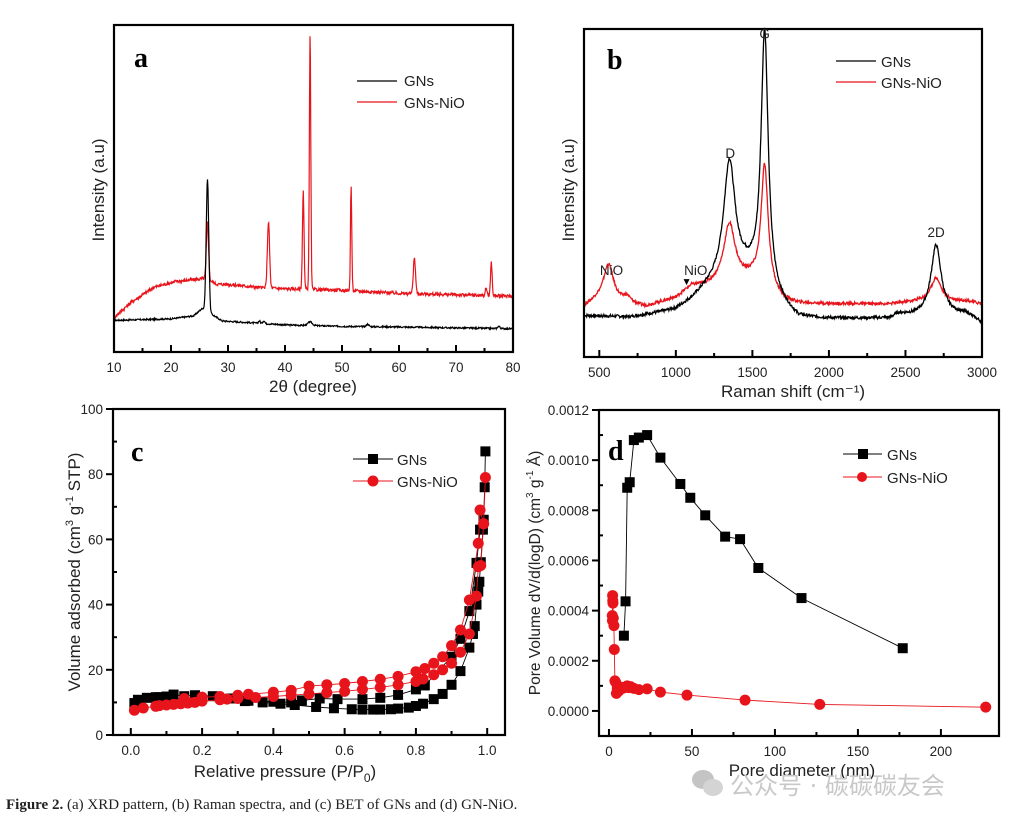 The height and width of the screenshot is (827, 1019). I want to click on x-tick-label: 10, so click(113, 367).